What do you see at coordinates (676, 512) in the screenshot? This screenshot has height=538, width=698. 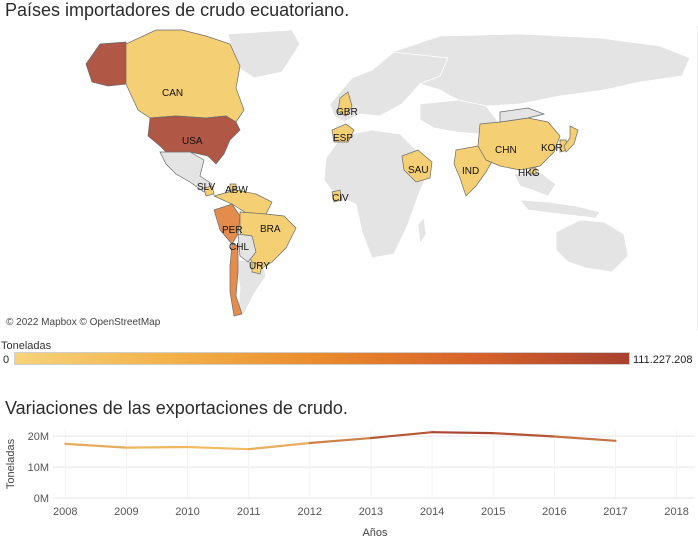 I see `x-tick-label: 2018` at bounding box center [676, 512].